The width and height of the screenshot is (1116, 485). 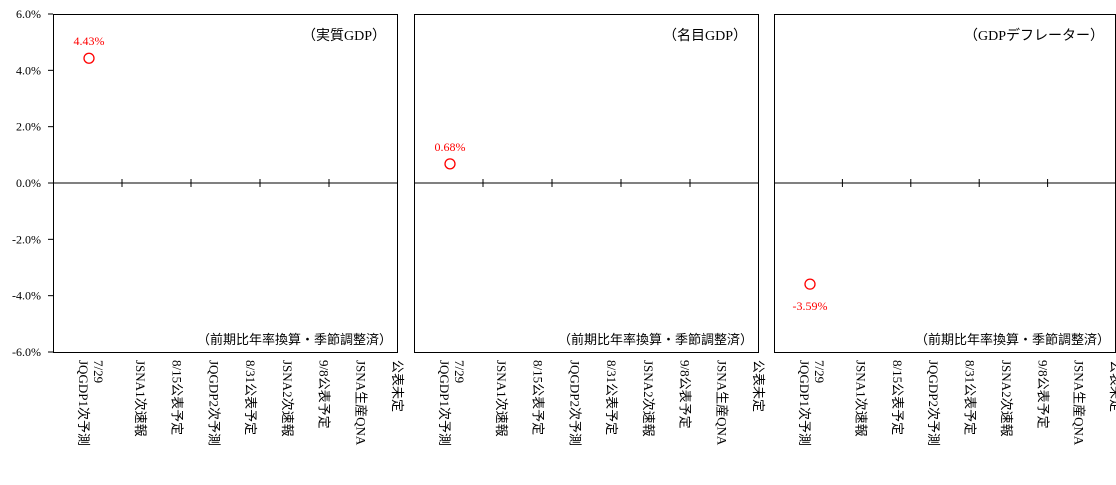 I want to click on data-label: -3.59%, so click(x=810, y=306).